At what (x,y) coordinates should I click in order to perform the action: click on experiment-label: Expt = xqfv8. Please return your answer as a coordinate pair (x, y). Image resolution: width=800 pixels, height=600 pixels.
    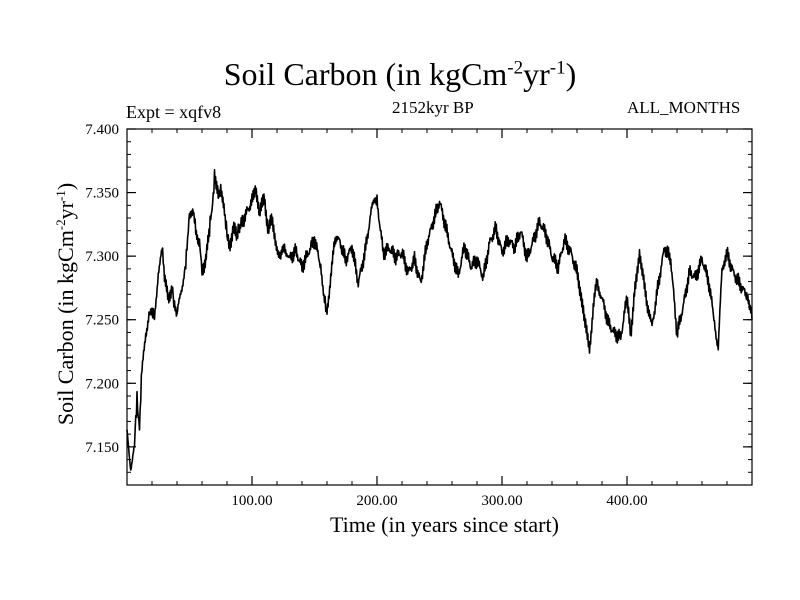
    Looking at the image, I should click on (174, 112).